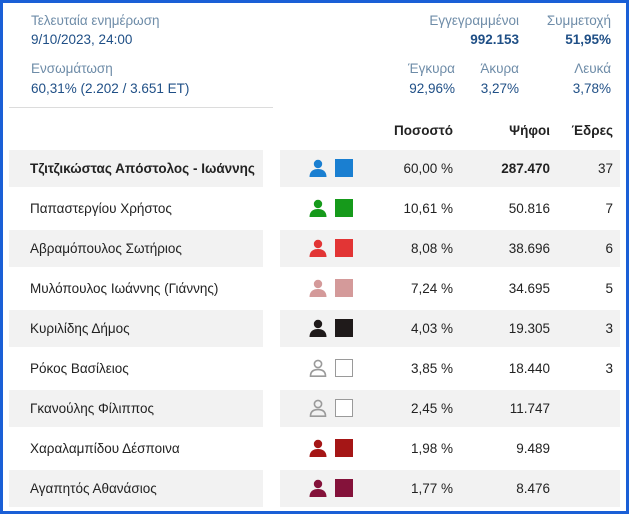 The image size is (629, 514). I want to click on candidate-row: Αγαπητός Αθανάσιος 1,77 % 8.476, so click(314, 488).